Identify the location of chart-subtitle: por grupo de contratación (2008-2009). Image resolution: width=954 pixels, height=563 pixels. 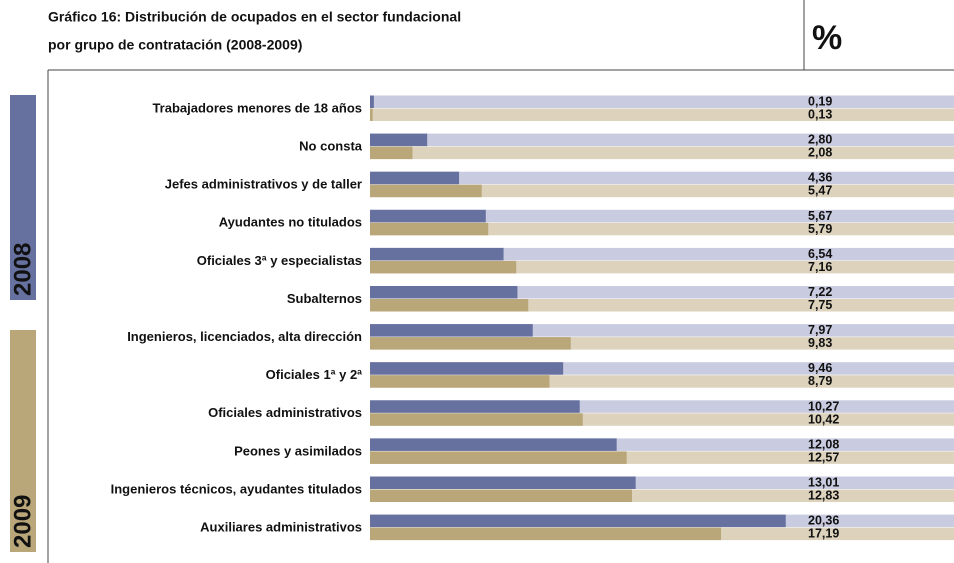
(175, 45).